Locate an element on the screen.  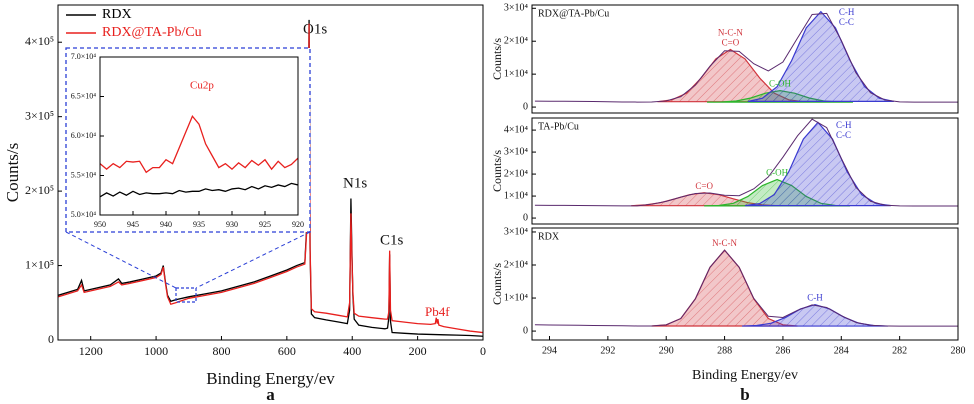
x-tick-label: 800 is located at coordinates (221, 351).